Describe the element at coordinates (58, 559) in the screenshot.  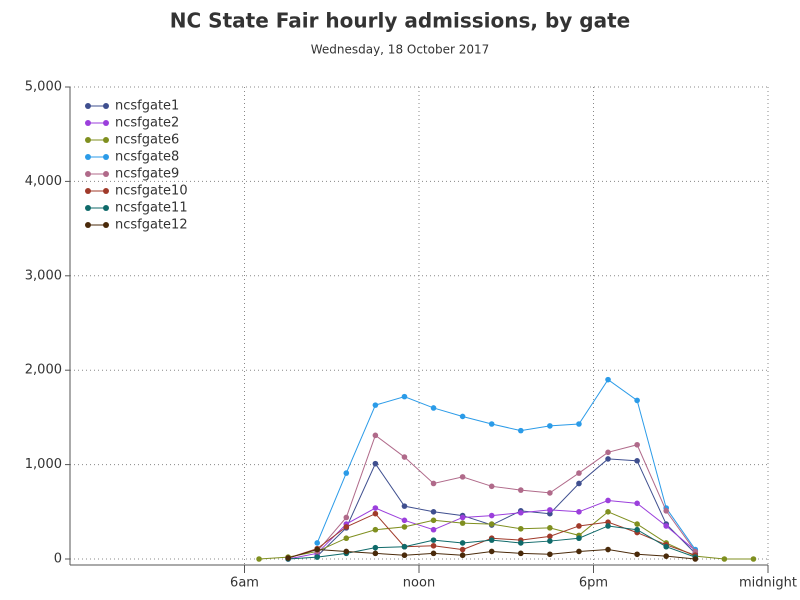
I see `y-tick-label: 0` at that location.